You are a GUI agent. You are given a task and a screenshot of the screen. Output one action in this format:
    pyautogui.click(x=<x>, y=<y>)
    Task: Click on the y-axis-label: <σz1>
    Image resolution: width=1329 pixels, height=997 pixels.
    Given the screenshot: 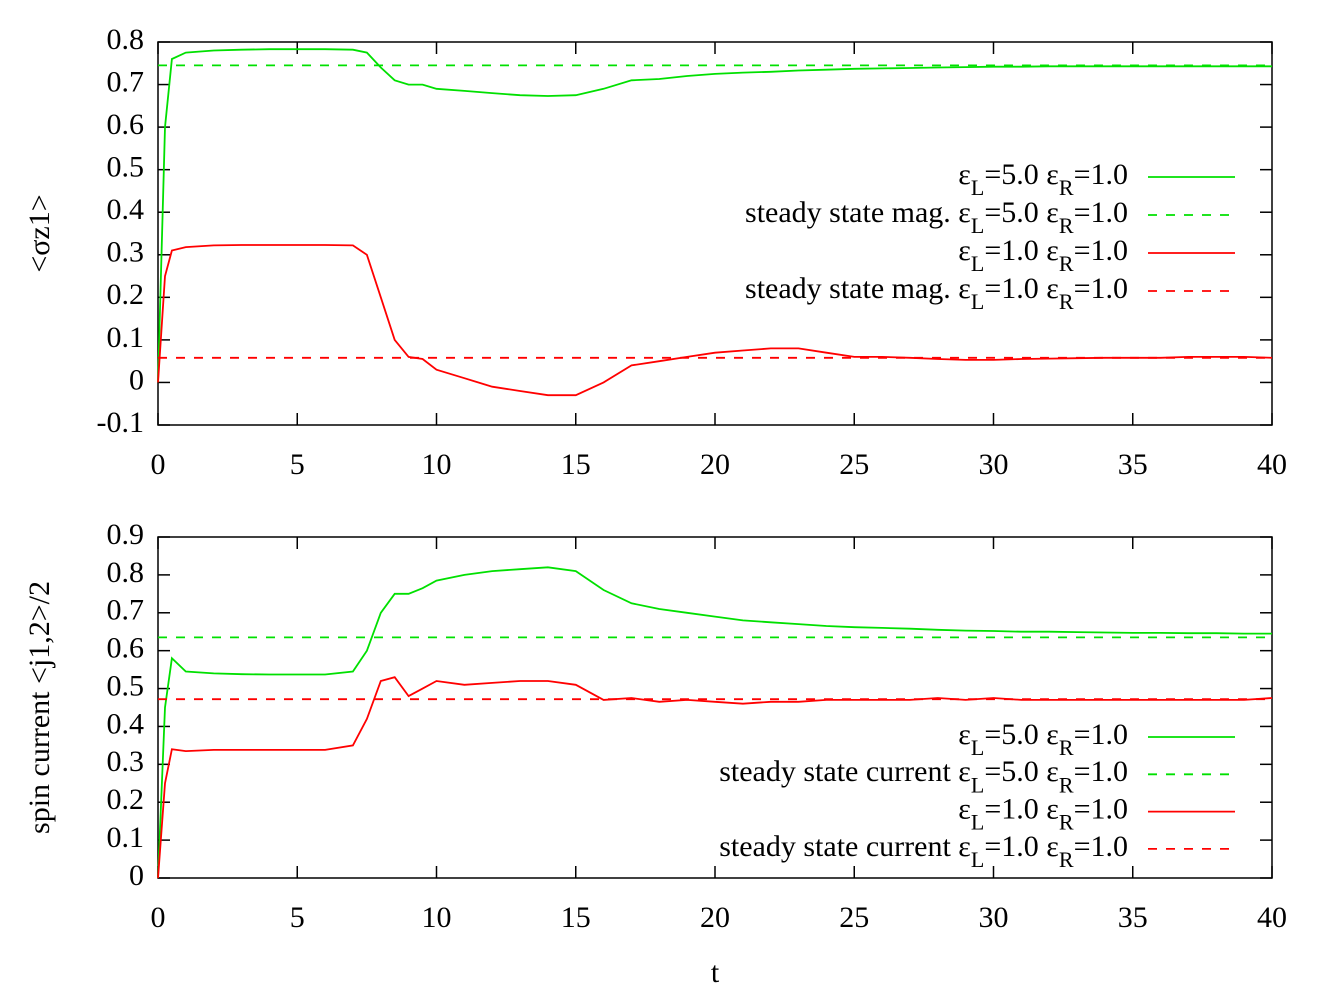 What is the action you would take?
    pyautogui.click(x=39, y=233)
    